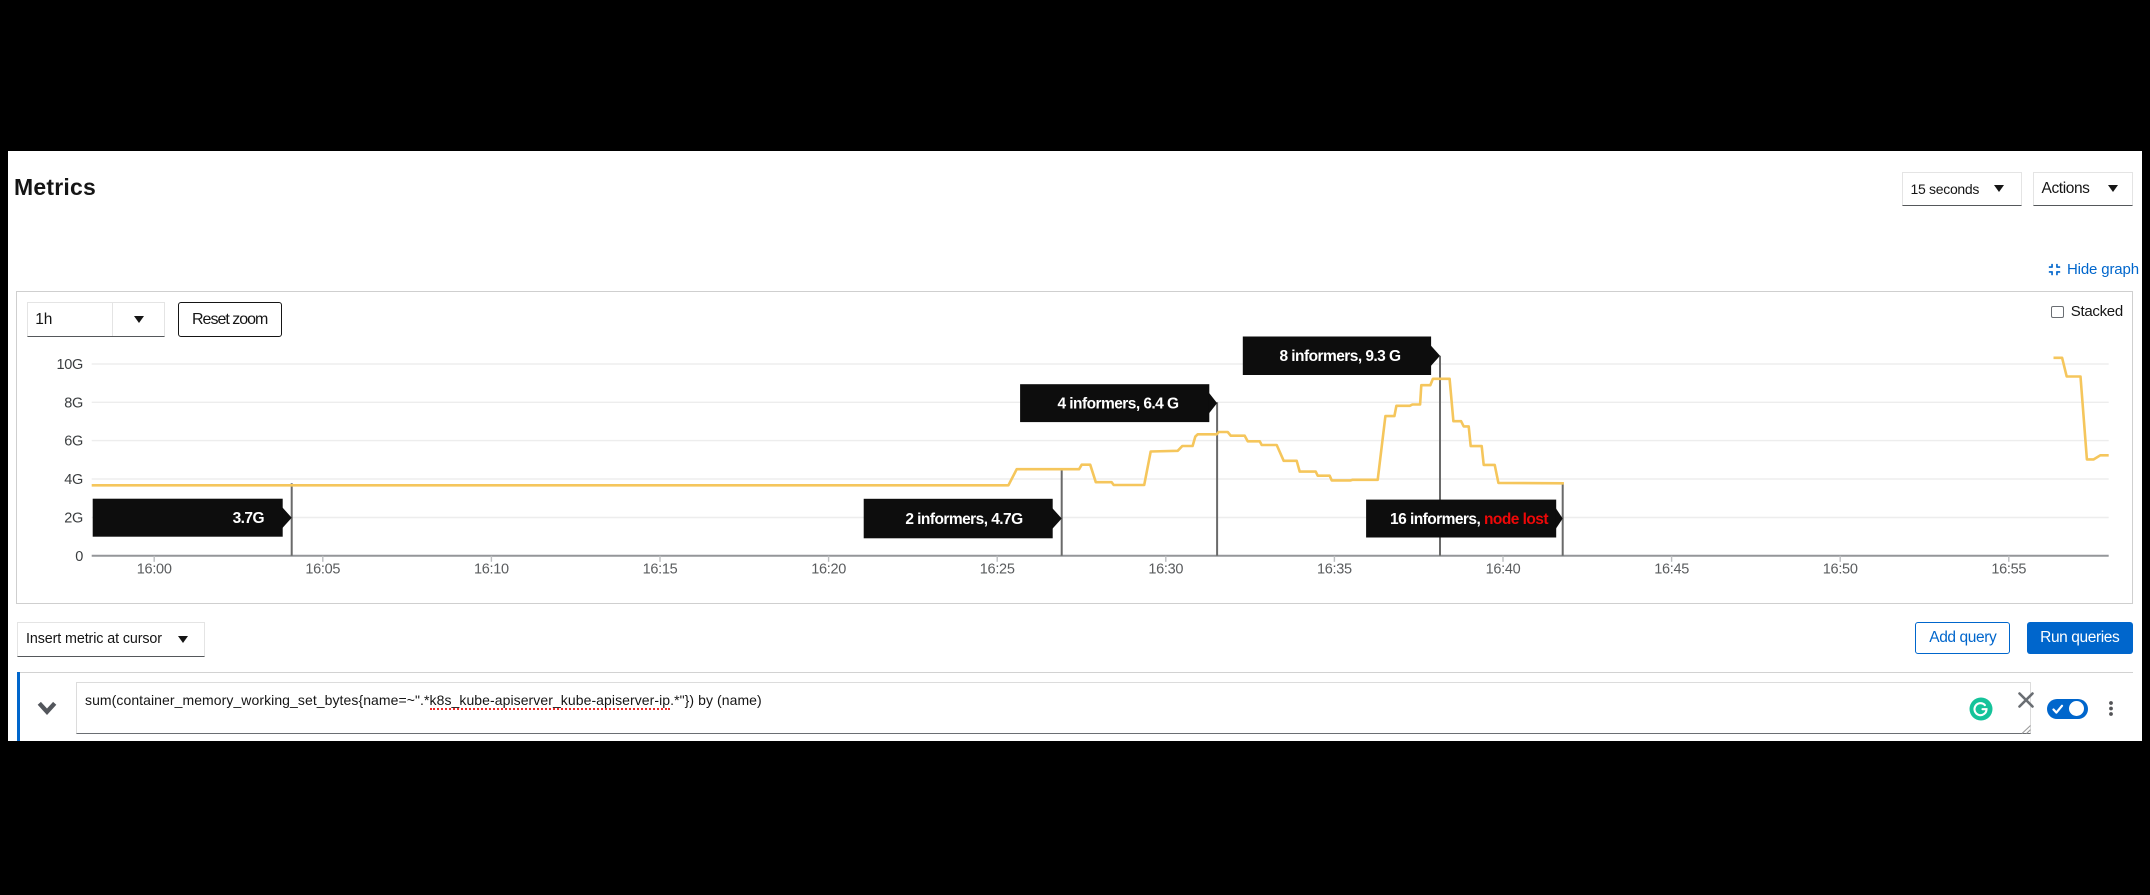  What do you see at coordinates (965, 519) in the screenshot?
I see `svg-text: 2 informers, 4.7G` at bounding box center [965, 519].